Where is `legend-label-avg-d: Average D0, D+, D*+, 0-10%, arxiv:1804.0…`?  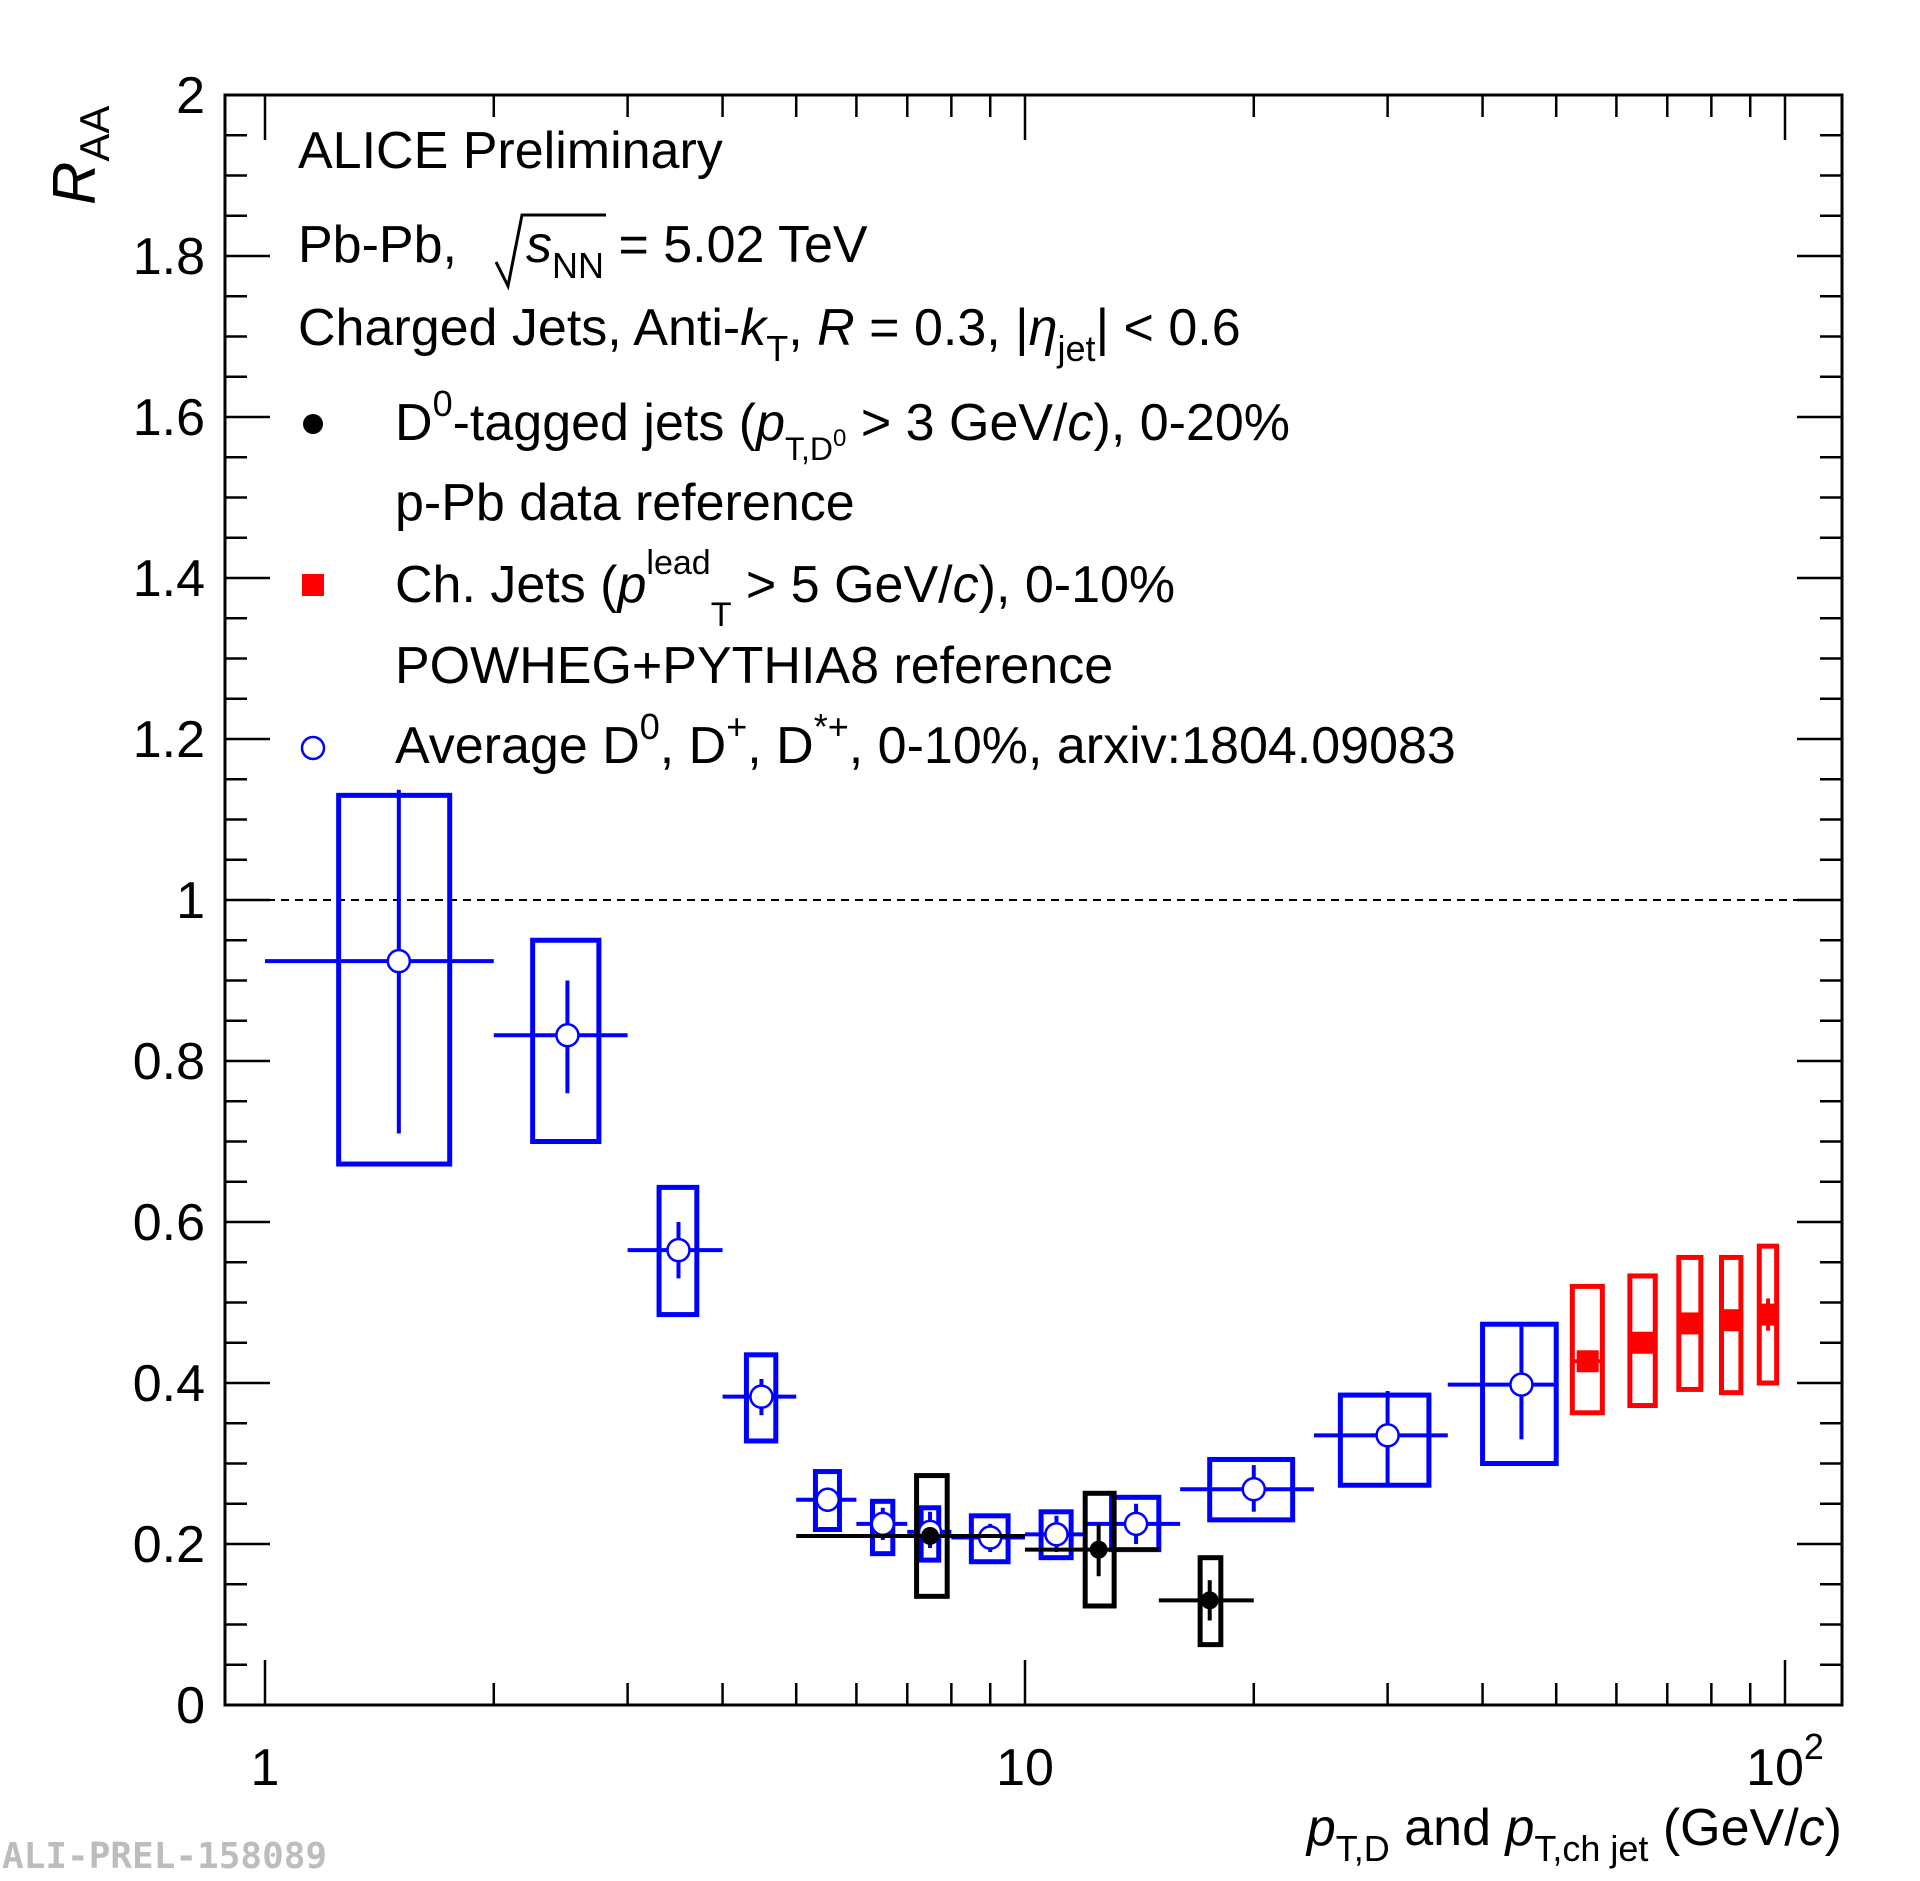
legend-label-avg-d: Average D0, D+, D*+, 0-10%, arxiv:1804.0… is located at coordinates (925, 740).